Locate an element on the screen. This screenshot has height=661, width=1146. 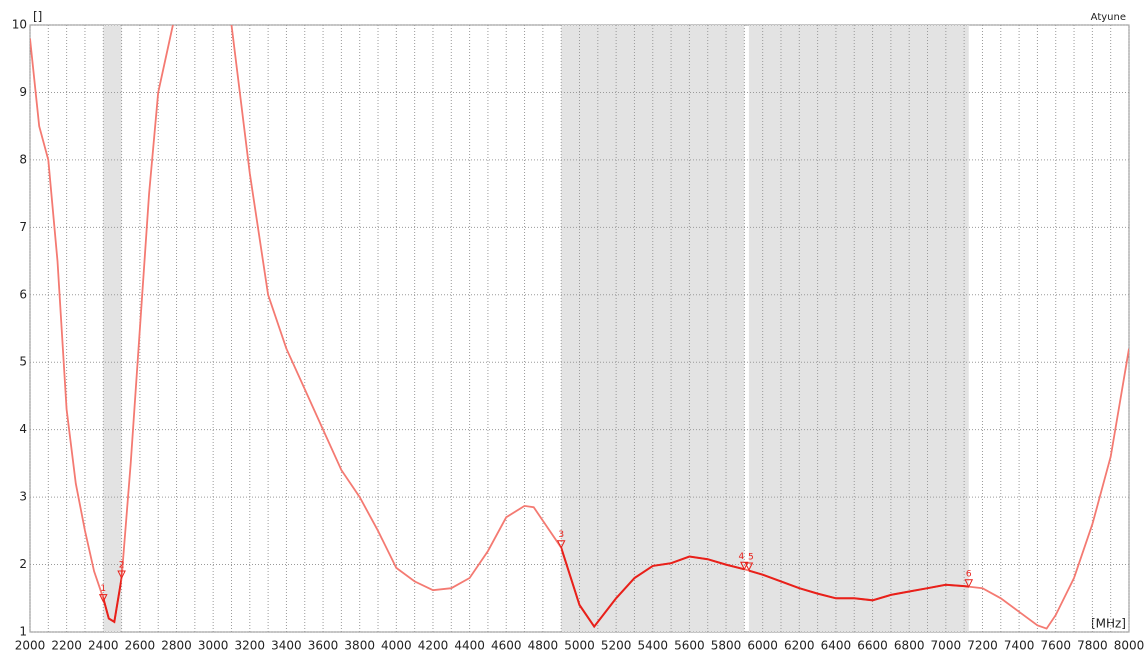
marker-label: 2 is located at coordinates (122, 566).